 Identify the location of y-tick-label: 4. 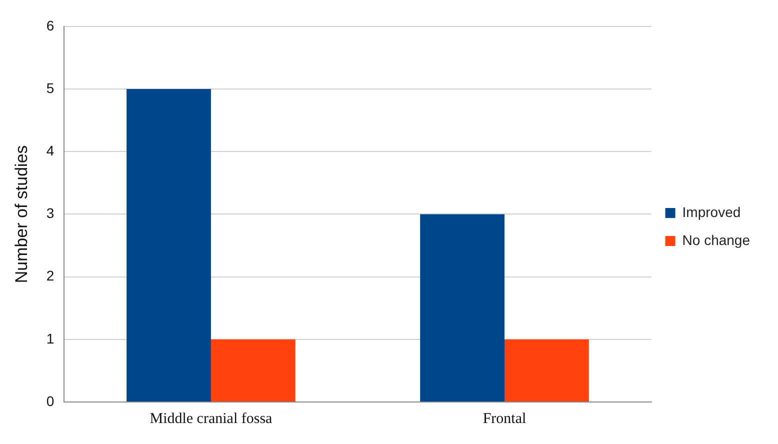
(50, 150).